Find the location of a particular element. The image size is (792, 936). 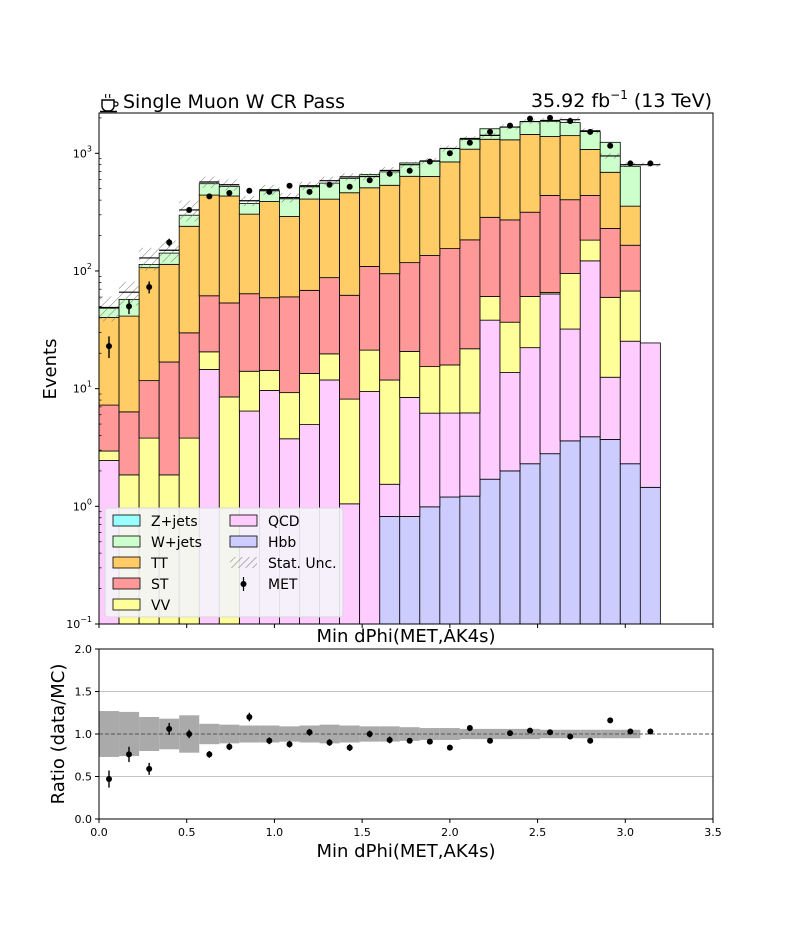

ratio-gridlines is located at coordinates (406, 734).